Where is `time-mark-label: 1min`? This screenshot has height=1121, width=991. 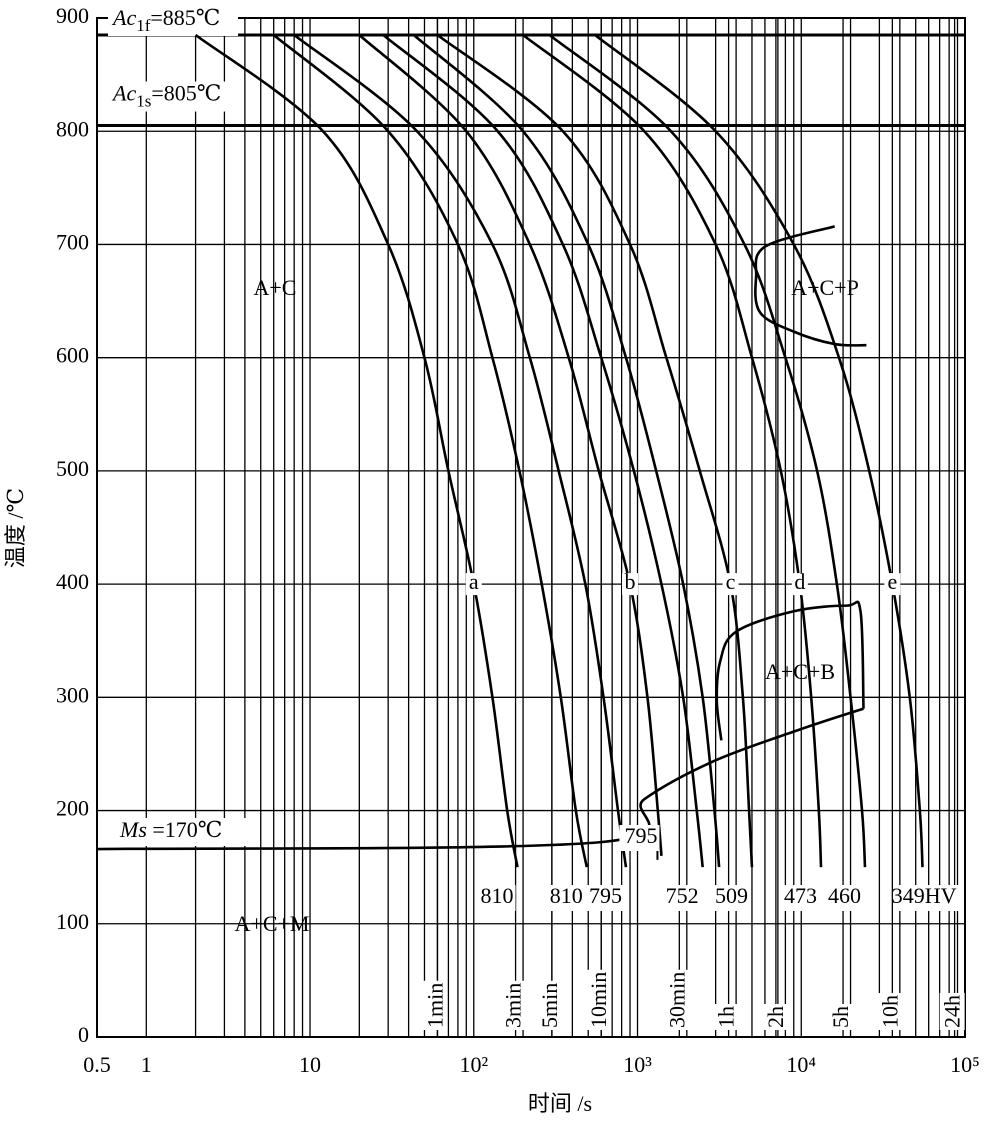 time-mark-label: 1min is located at coordinates (434, 1005).